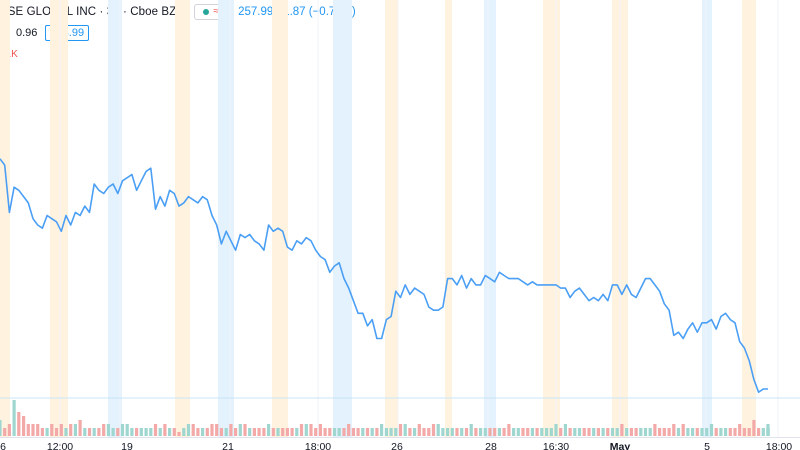 This screenshot has height=450, width=800. What do you see at coordinates (707, 445) in the screenshot?
I see `x-tick-label: 5` at bounding box center [707, 445].